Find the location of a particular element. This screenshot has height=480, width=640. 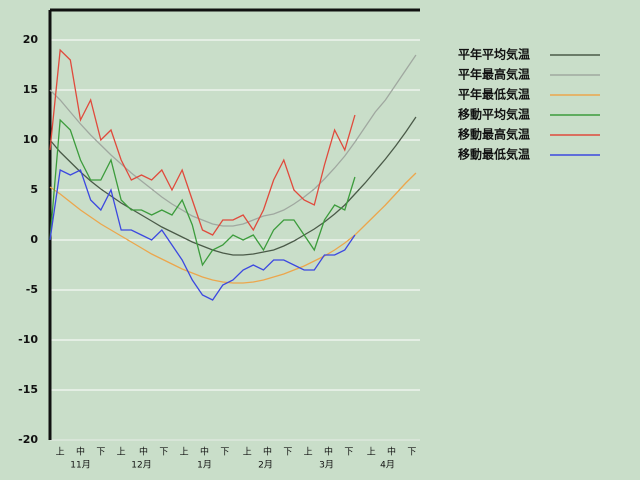

legend-label: 移動最高気温 is located at coordinates (494, 134).